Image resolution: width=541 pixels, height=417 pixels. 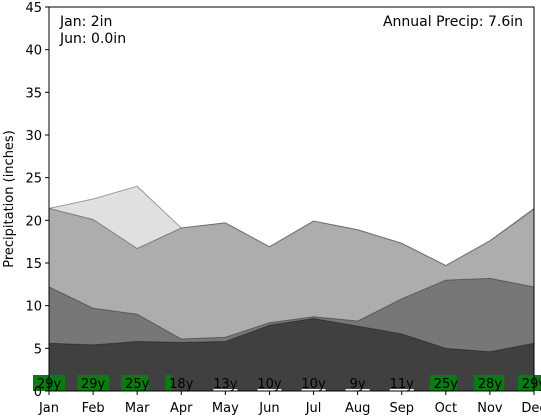 What do you see at coordinates (225, 384) in the screenshot?
I see `year-count-label: 13y` at bounding box center [225, 384].